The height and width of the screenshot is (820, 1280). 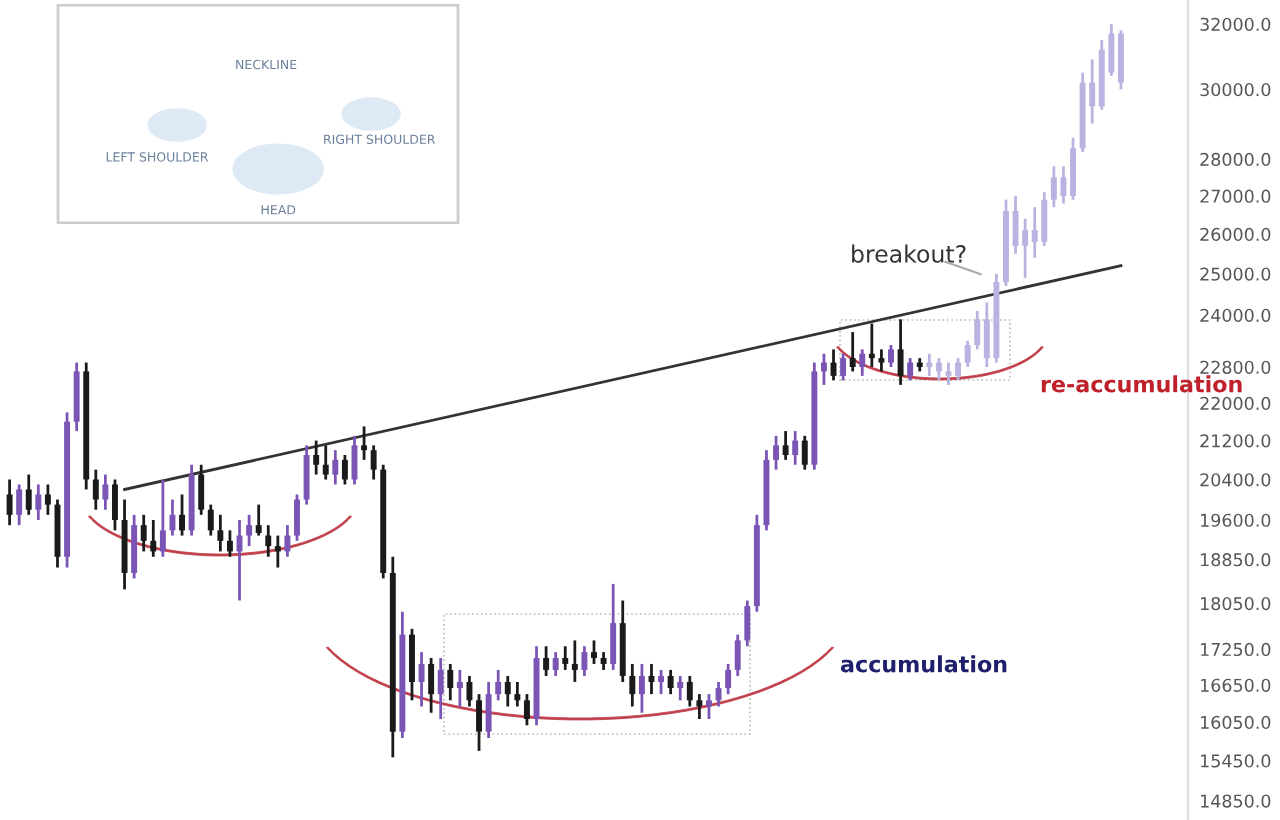 What do you see at coordinates (1235, 234) in the screenshot?
I see `y-tick-label: 26000.0` at bounding box center [1235, 234].